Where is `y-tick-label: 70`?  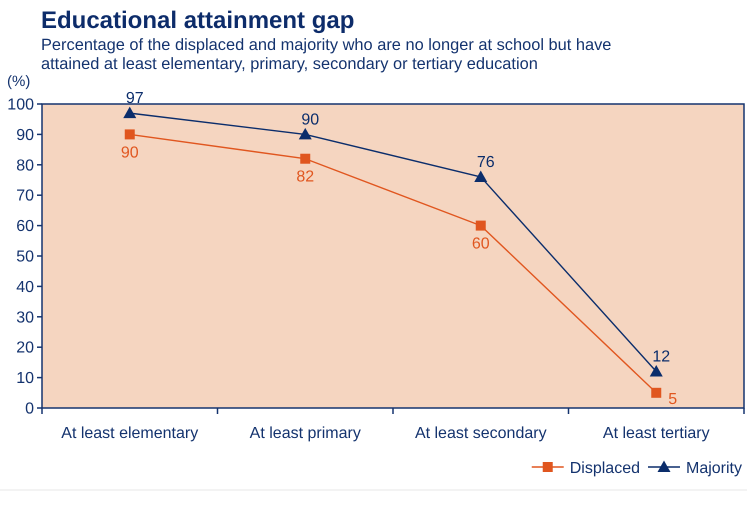
y-tick-label: 70 is located at coordinates (25, 196).